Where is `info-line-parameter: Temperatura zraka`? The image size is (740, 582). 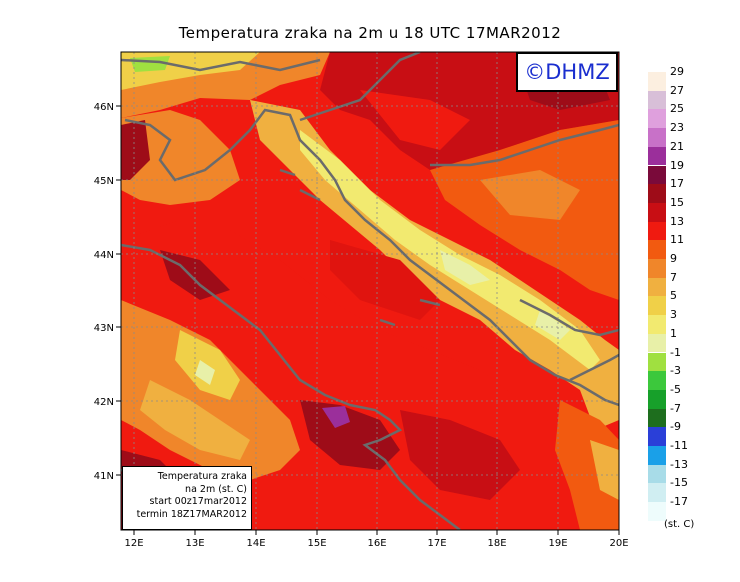
info-line-parameter: Temperatura zraka is located at coordinates (202, 476).